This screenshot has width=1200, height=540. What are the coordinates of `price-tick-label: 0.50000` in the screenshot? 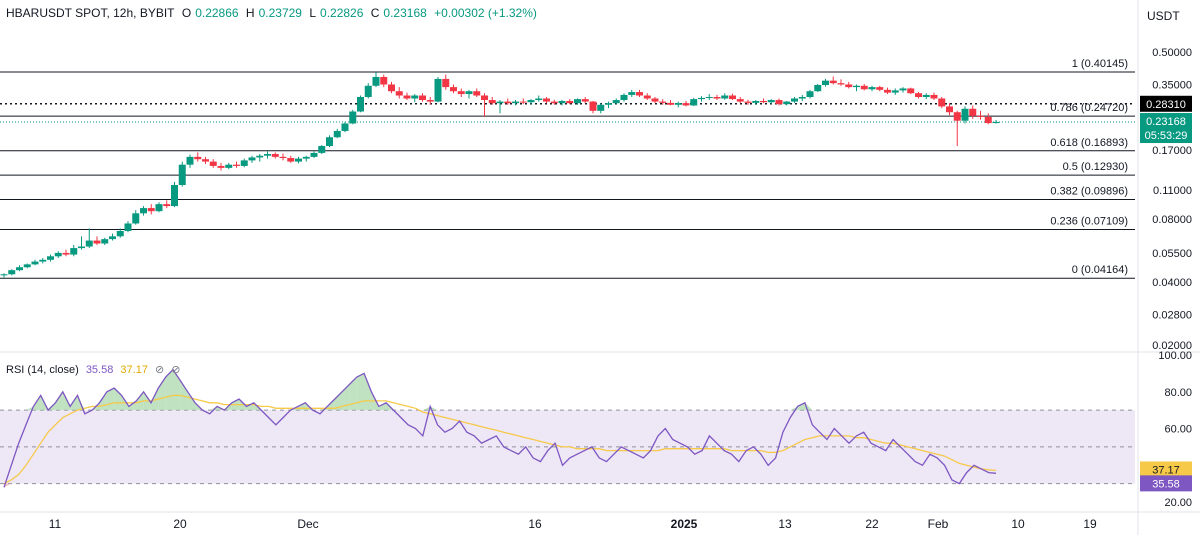 It's located at (1172, 53).